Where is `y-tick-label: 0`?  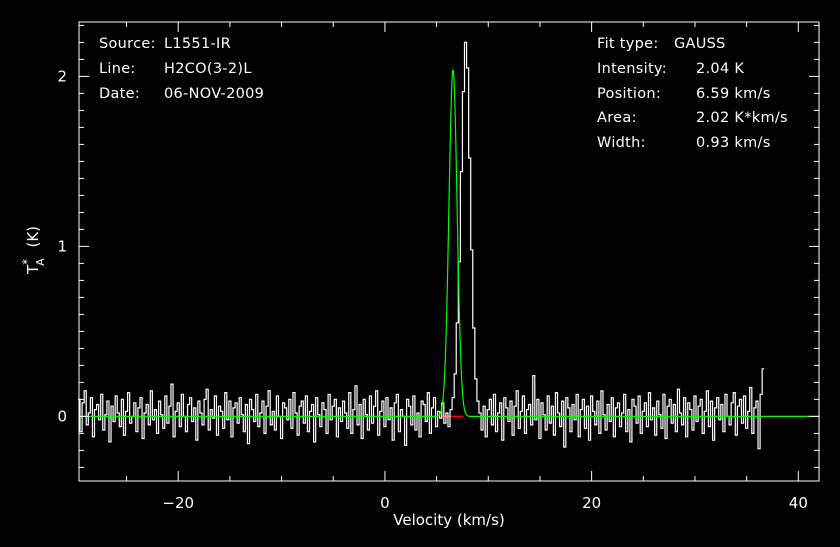
y-tick-label: 0 is located at coordinates (62, 416).